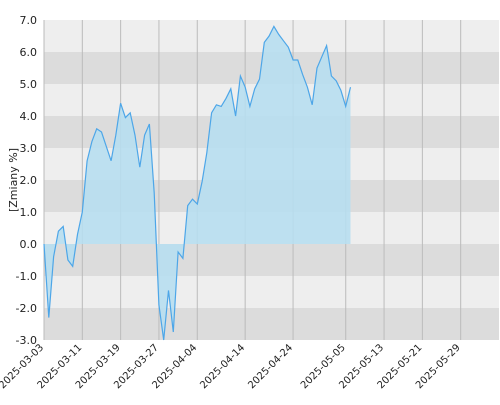  What do you see at coordinates (13, 180) in the screenshot?
I see `y-axis-label: [Zmiany %]` at bounding box center [13, 180].